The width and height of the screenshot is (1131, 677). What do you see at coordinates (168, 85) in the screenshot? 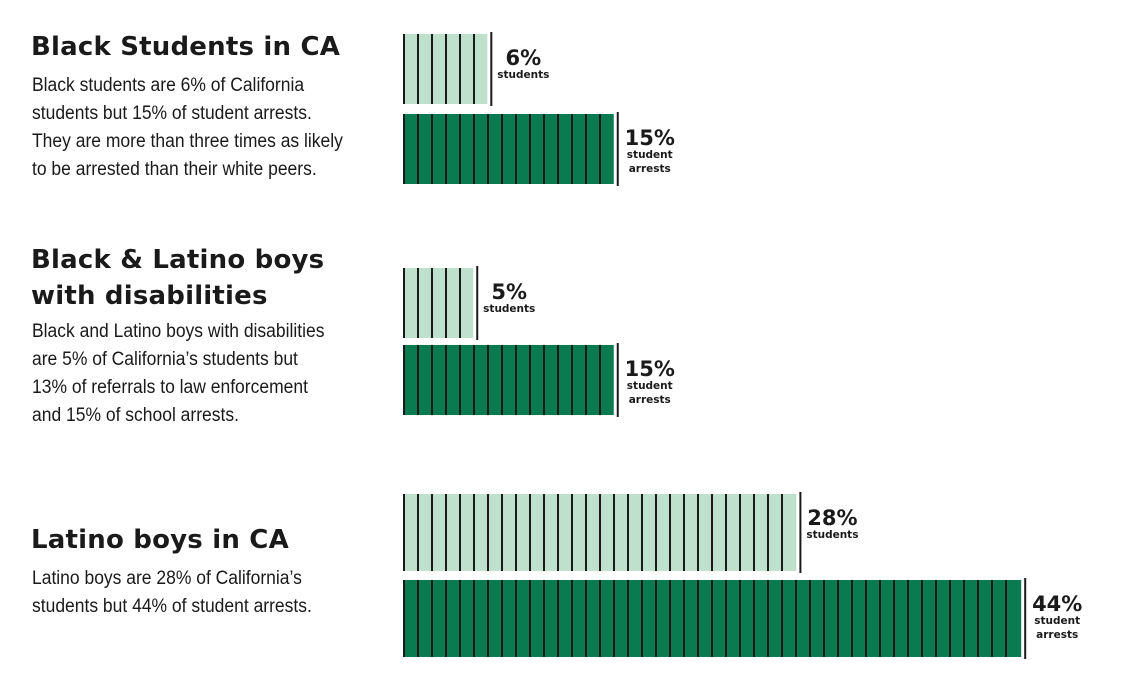
I see `description-line: Black students are 6% of California` at bounding box center [168, 85].